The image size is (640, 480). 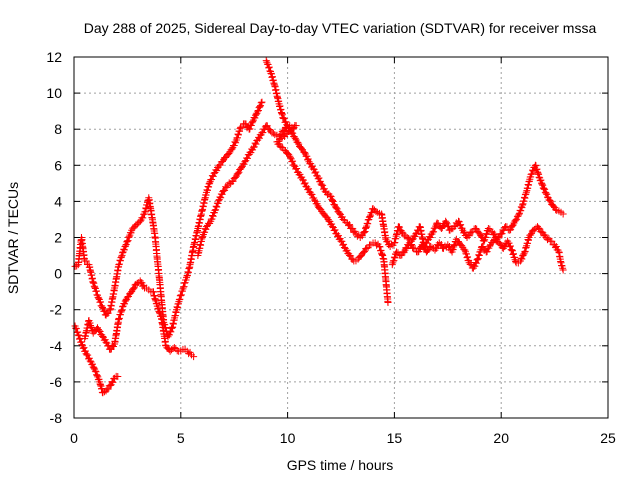 What do you see at coordinates (58, 274) in the screenshot?
I see `y-tick-label: 0` at bounding box center [58, 274].